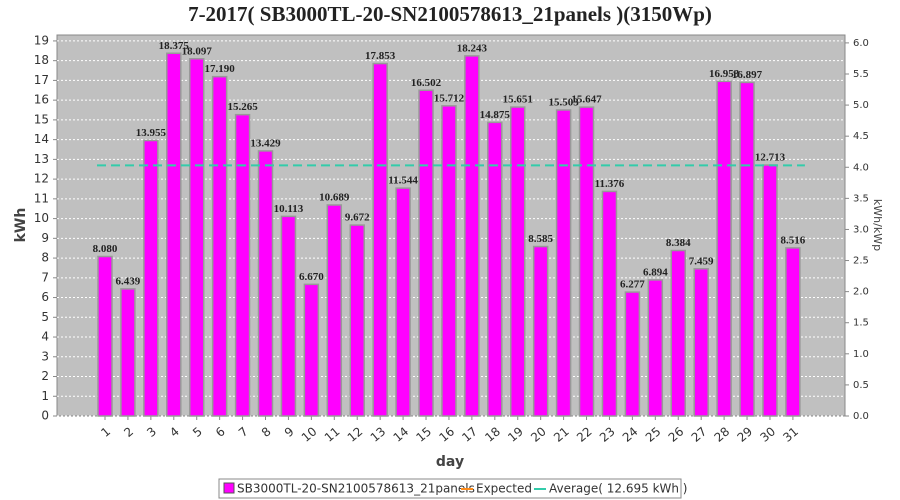 The width and height of the screenshot is (900, 500). Describe the element at coordinates (41, 80) in the screenshot. I see `y-tick-label: 17` at that location.